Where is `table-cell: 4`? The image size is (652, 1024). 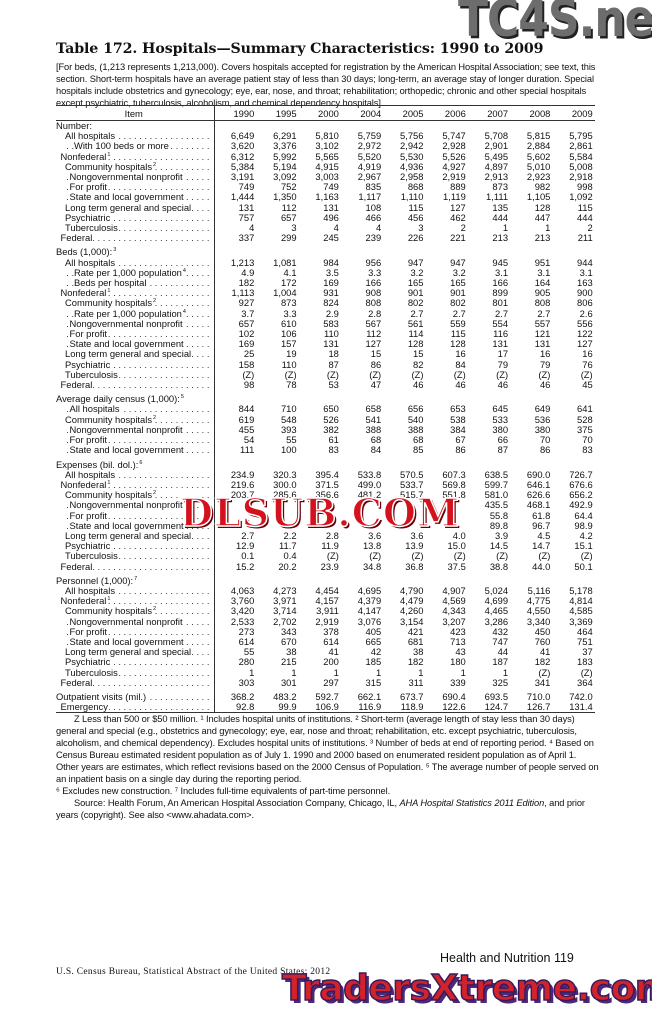 table-cell: 4 is located at coordinates (336, 228).